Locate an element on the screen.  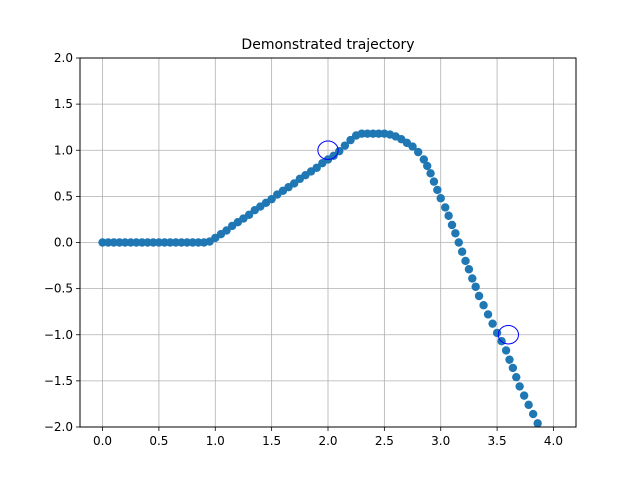
x-tick-label: 2.0 is located at coordinates (327, 441).